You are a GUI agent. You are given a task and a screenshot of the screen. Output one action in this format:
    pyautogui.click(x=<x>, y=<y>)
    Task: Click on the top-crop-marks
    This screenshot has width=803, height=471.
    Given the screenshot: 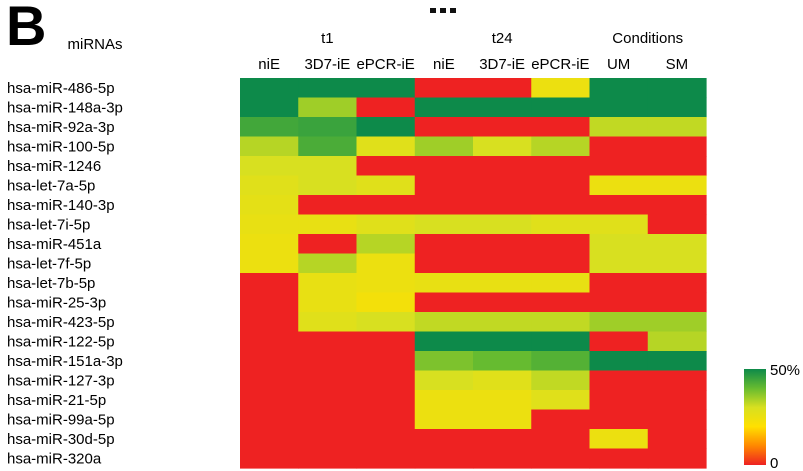 What is the action you would take?
    pyautogui.click(x=449, y=6)
    